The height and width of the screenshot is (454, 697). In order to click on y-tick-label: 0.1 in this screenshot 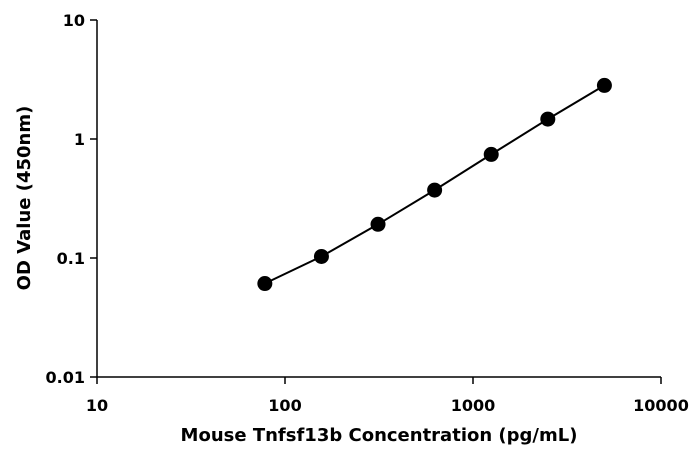, I will do `click(71, 258)`.